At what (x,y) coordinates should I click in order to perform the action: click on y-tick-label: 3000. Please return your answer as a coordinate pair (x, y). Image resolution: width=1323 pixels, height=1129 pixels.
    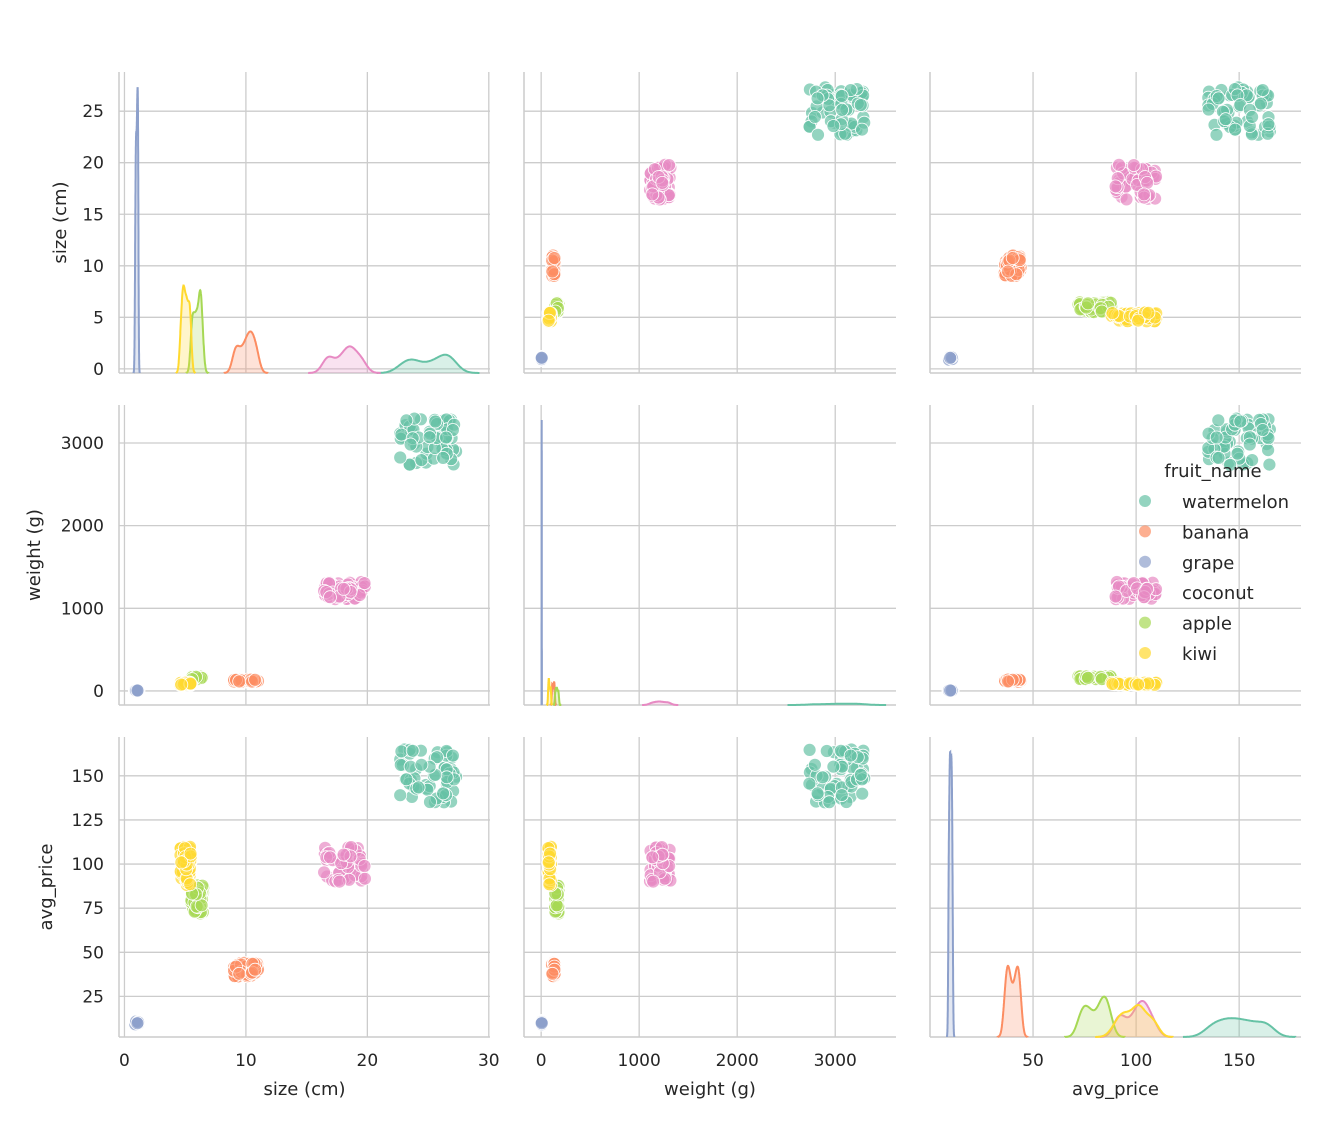
    Looking at the image, I should click on (82, 444).